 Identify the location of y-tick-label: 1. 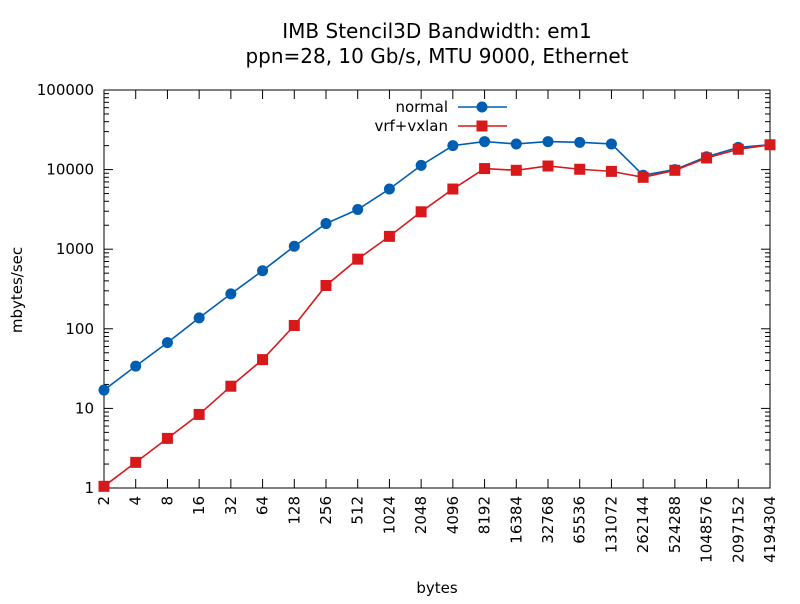
(89, 488).